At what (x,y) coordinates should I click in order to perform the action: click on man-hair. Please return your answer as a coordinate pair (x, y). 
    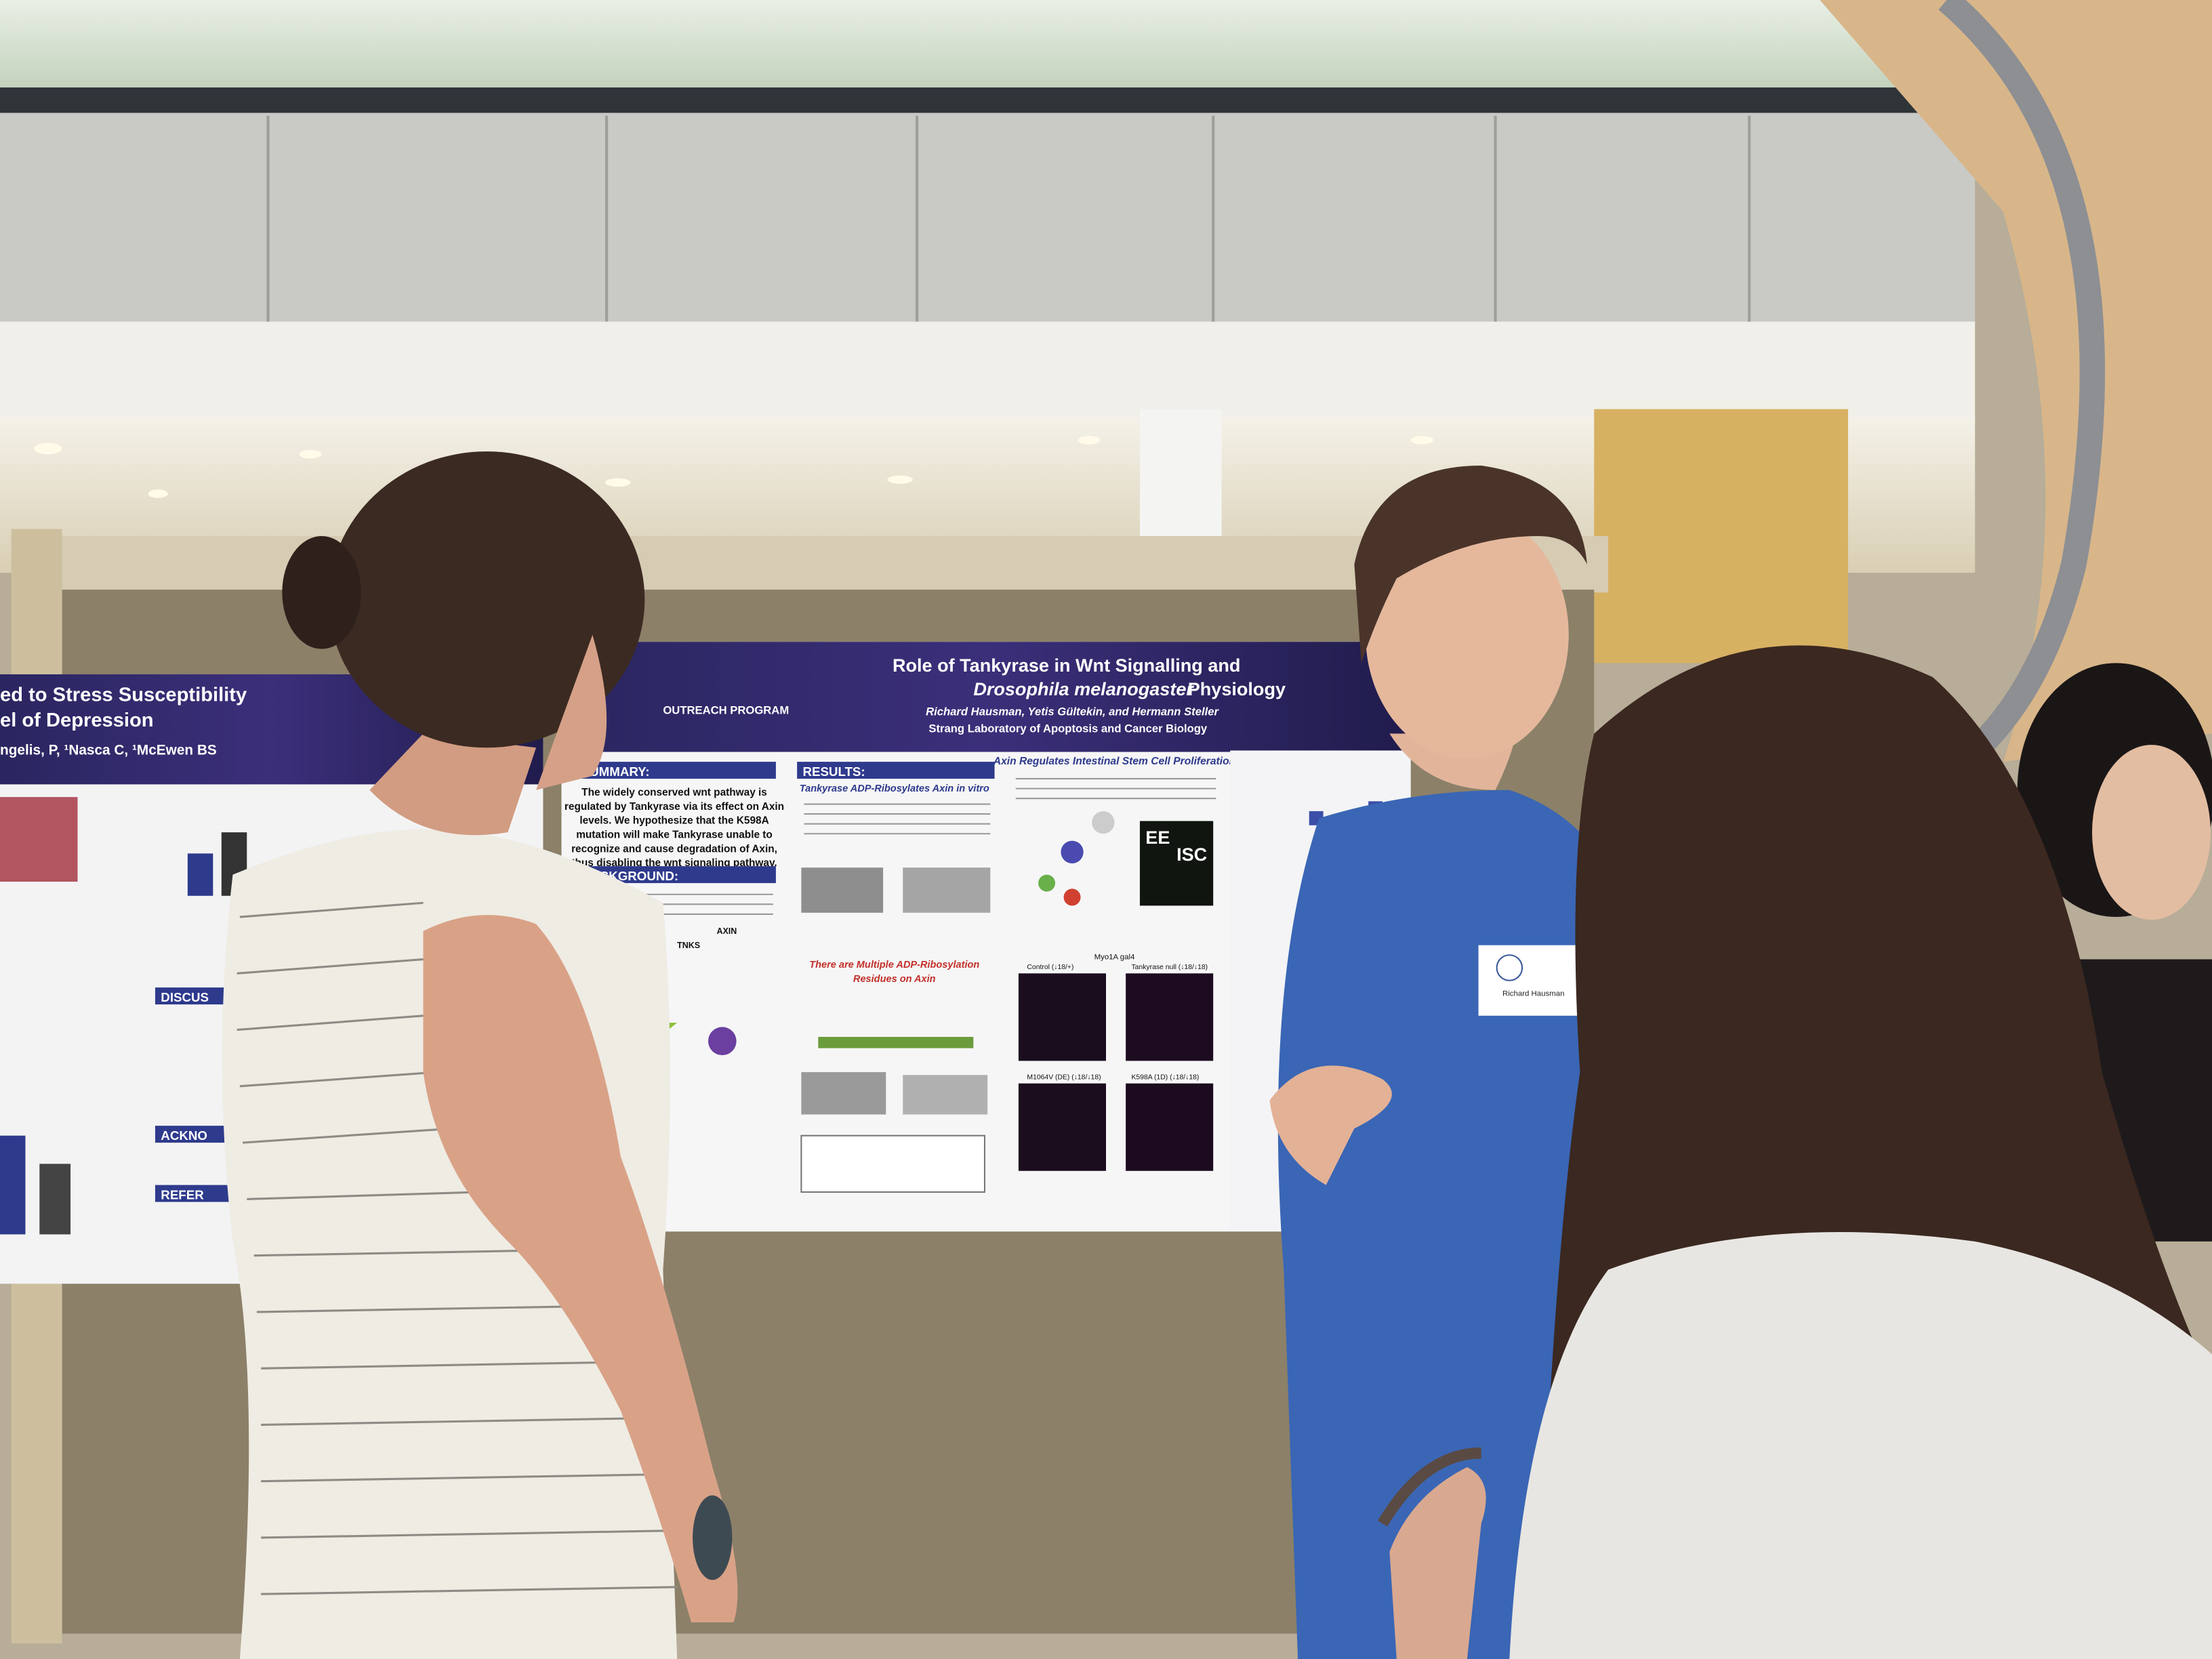
    Looking at the image, I should click on (1470, 564).